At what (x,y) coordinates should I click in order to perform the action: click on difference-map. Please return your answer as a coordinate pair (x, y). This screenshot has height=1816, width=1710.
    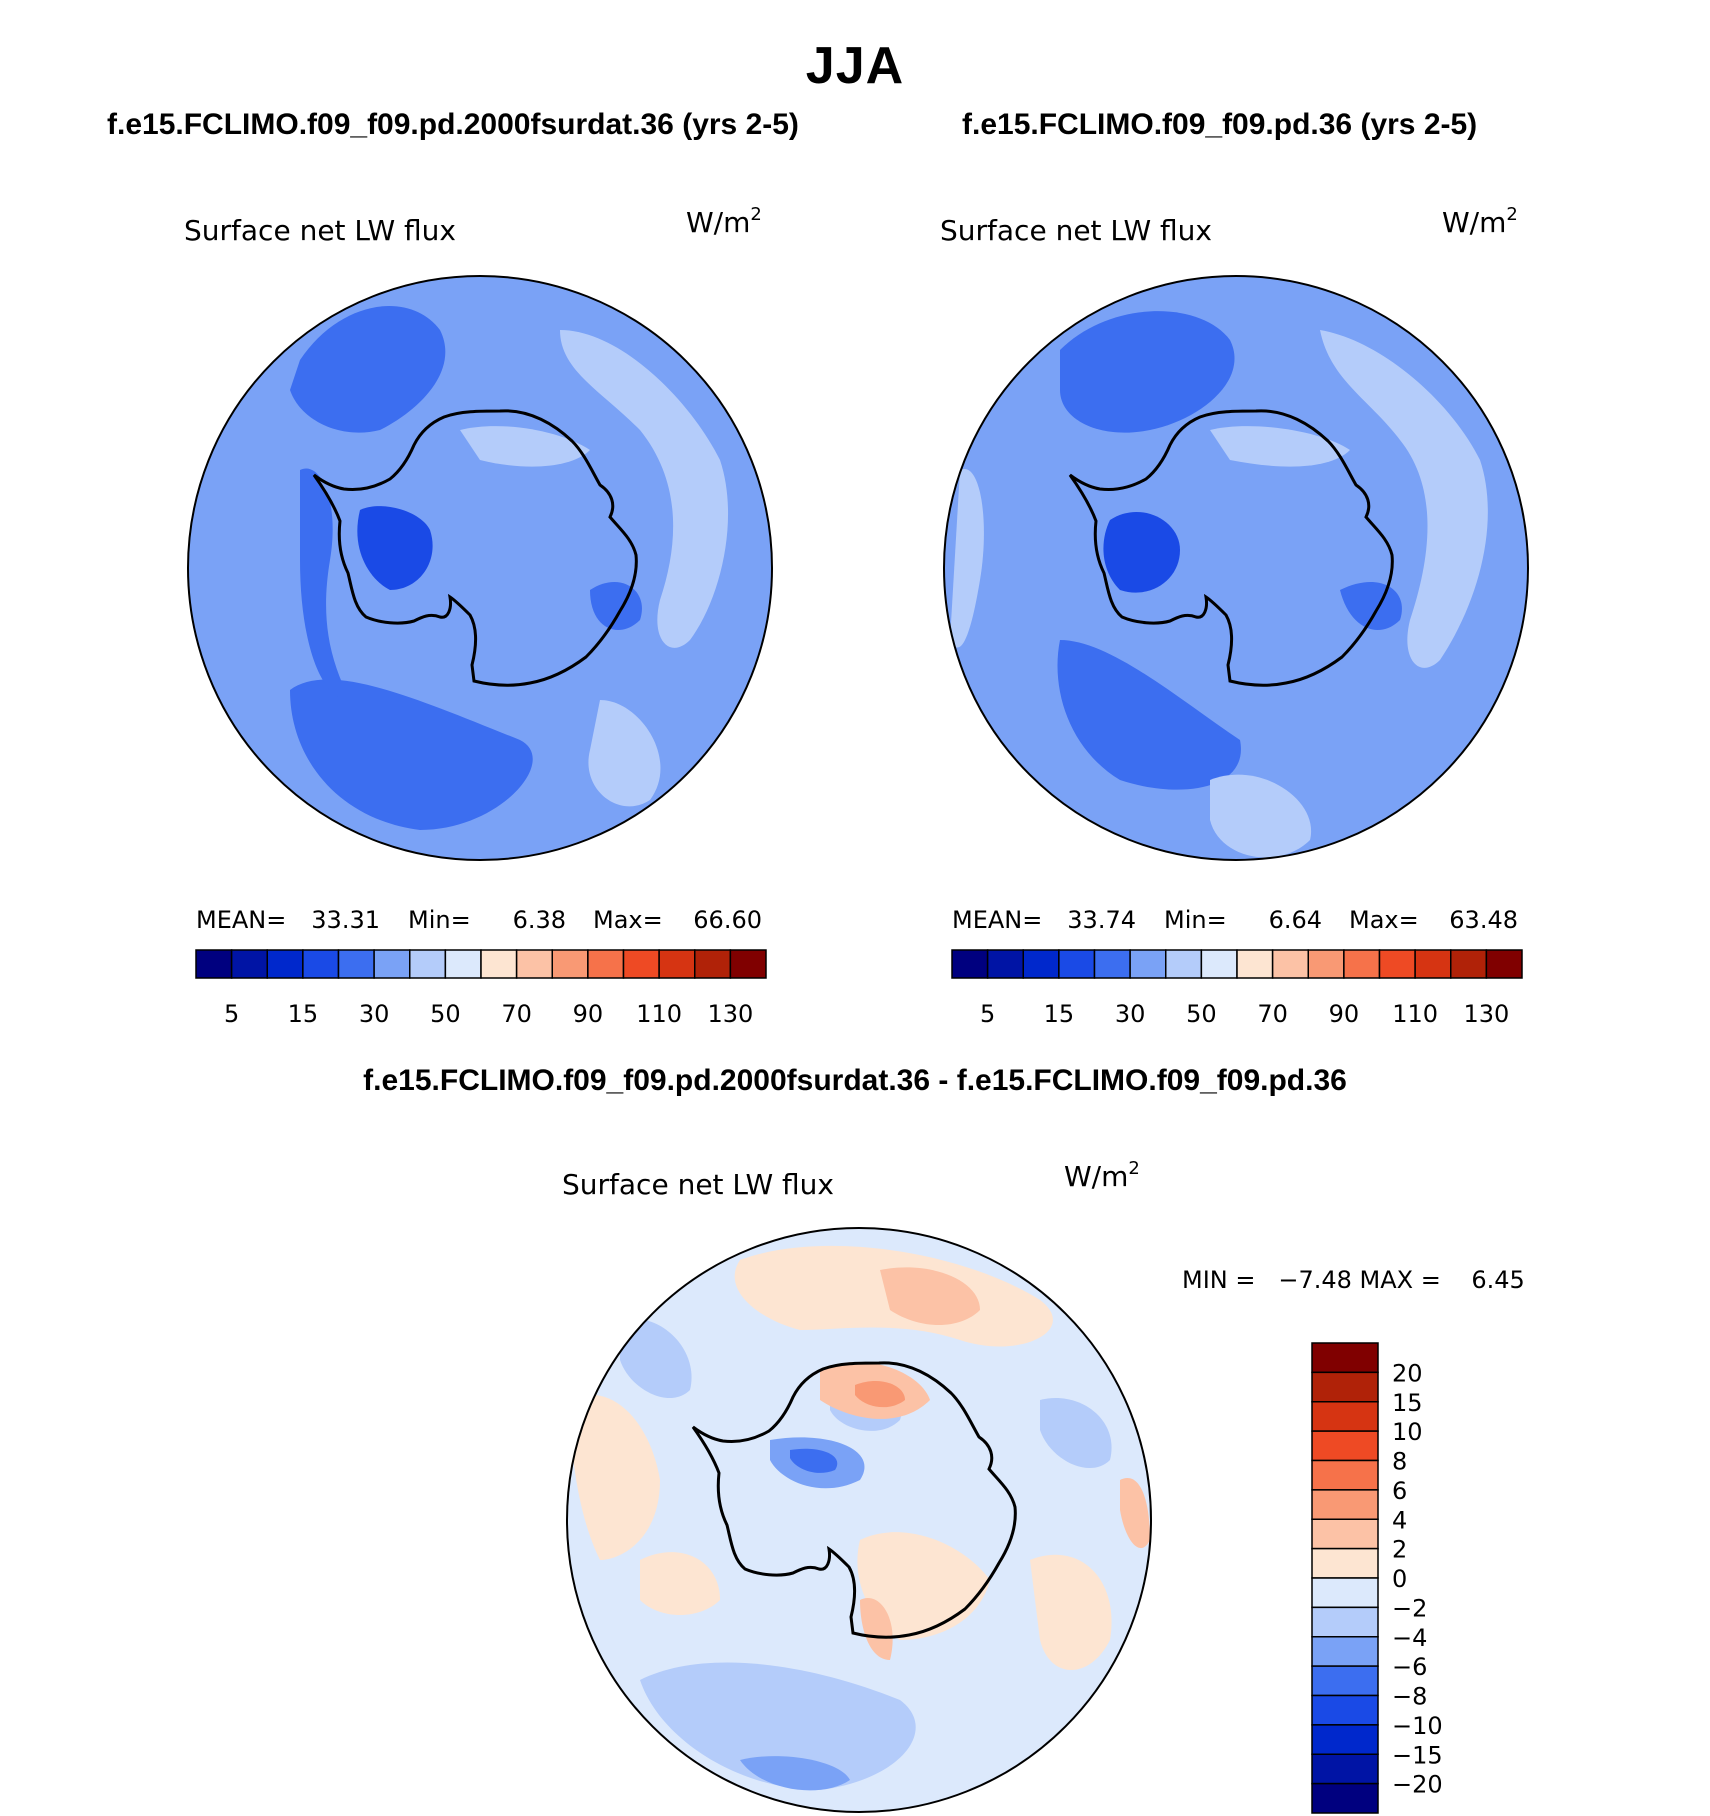
    Looking at the image, I should click on (859, 1520).